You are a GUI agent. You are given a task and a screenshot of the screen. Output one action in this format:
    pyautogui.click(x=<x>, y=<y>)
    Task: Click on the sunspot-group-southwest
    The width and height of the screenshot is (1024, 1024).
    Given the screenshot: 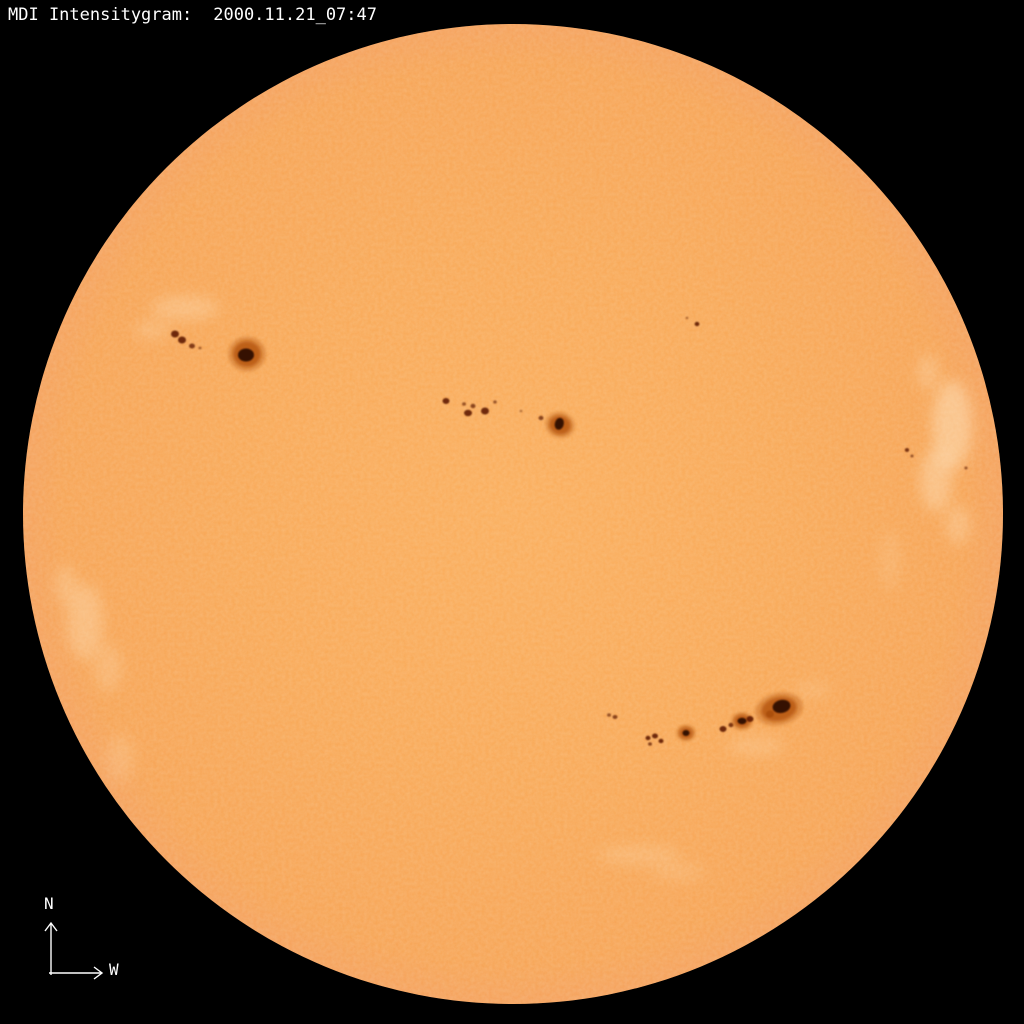 What is the action you would take?
    pyautogui.click(x=705, y=719)
    